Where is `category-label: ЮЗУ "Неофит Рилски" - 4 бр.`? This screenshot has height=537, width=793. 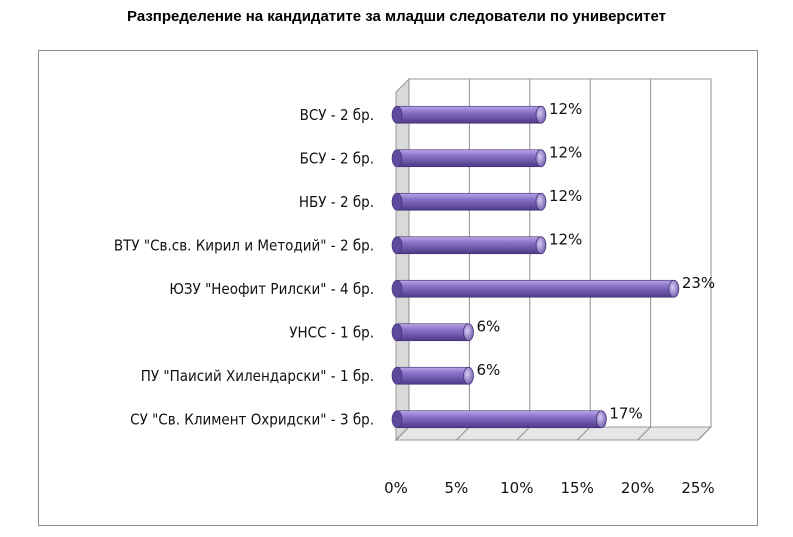
category-label: ЮЗУ "Неофит Рилски" - 4 бр. is located at coordinates (271, 289).